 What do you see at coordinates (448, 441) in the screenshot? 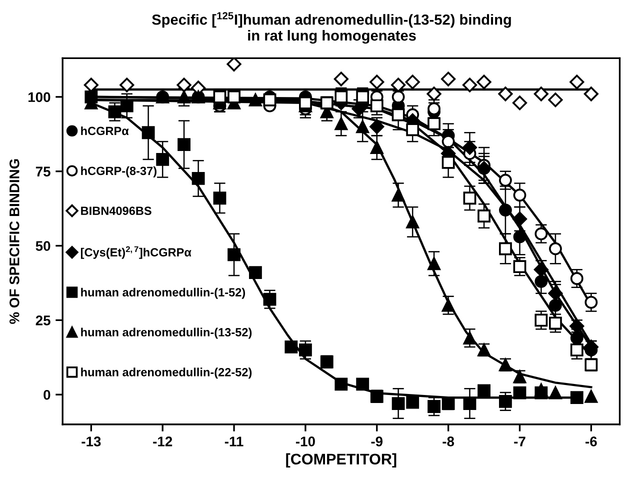
I see `x-tick-label: -8` at bounding box center [448, 441].